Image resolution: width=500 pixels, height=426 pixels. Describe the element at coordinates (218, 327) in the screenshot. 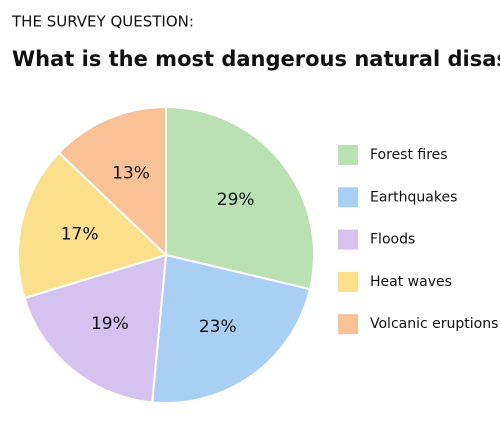

I see `data-label: 23%` at that location.